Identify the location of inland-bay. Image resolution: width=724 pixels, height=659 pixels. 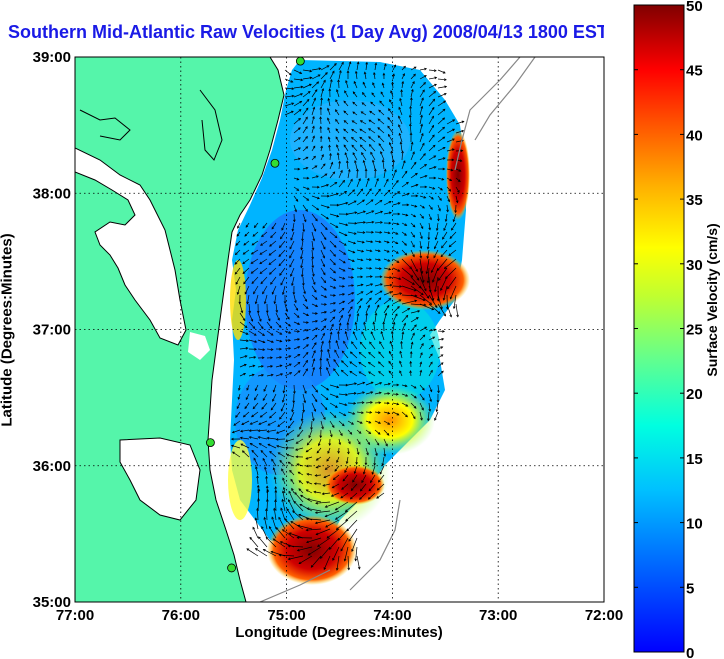
(199, 346).